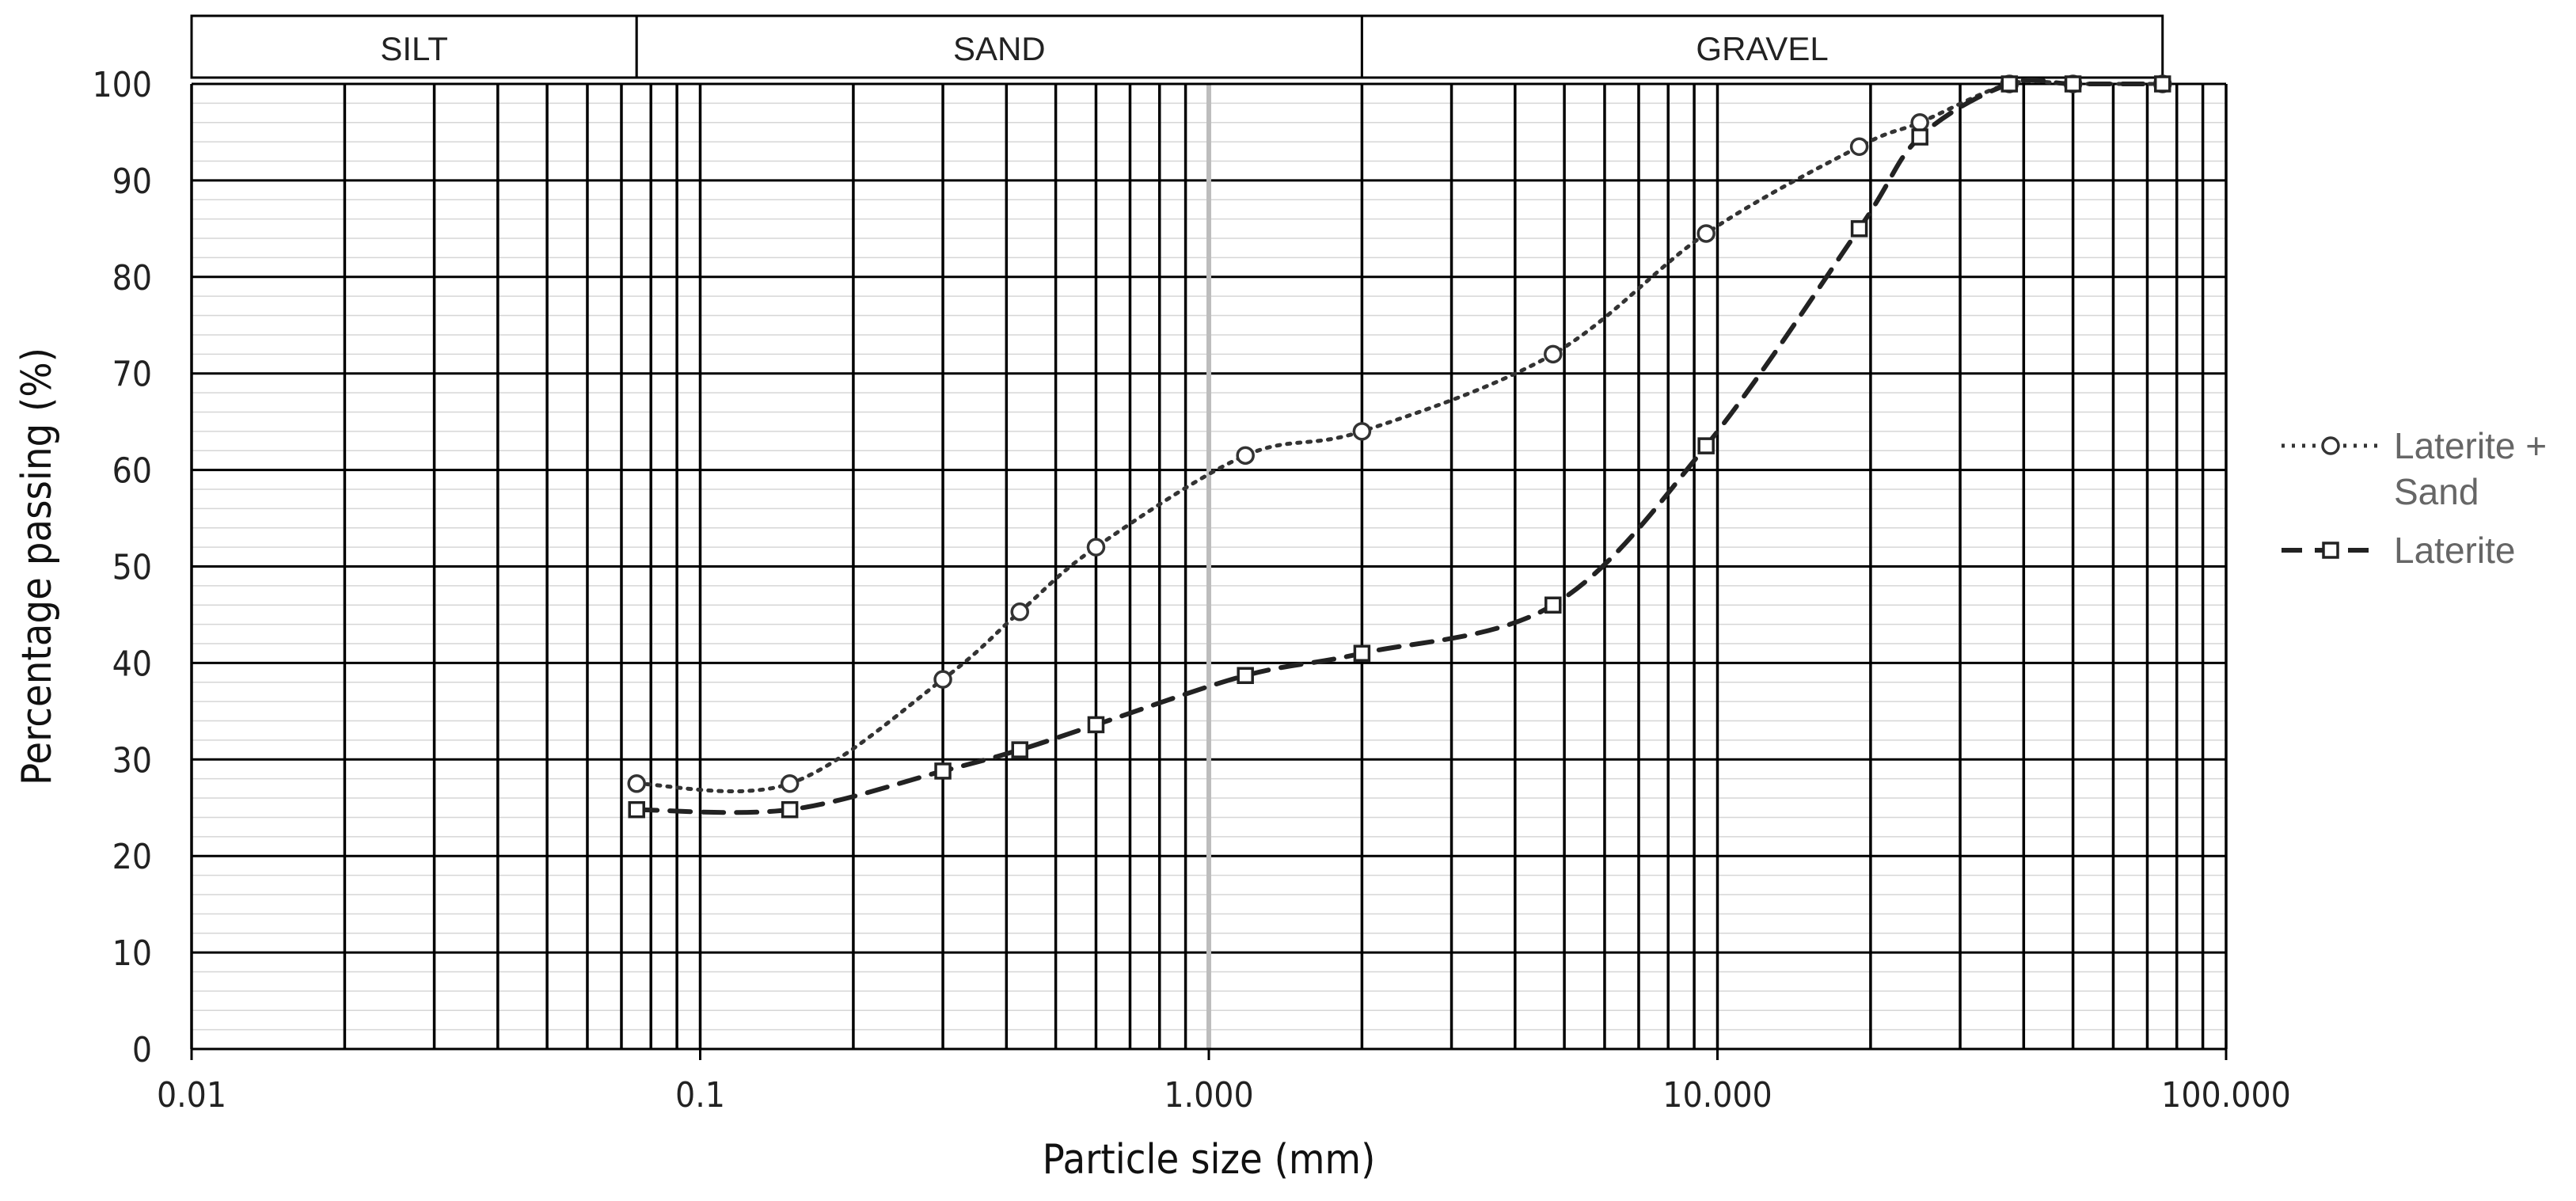 This screenshot has height=1201, width=2576. I want to click on band-label-silt: SILT, so click(414, 48).